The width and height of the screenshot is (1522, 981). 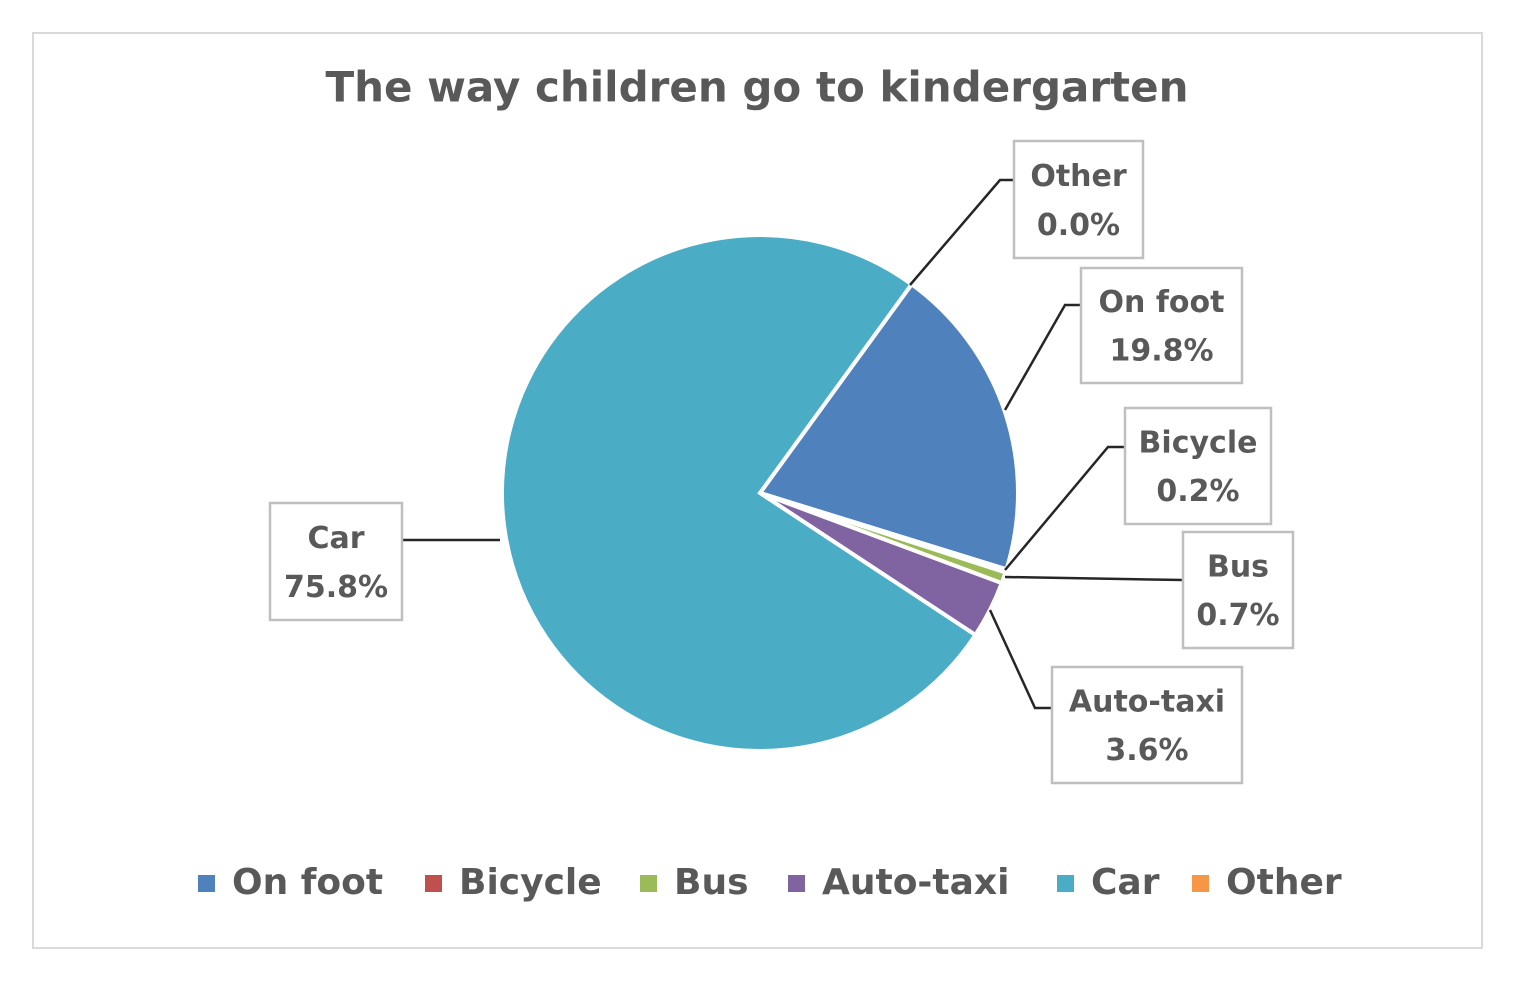 What do you see at coordinates (756, 87) in the screenshot?
I see `chart-title: The way children go to kindergarten` at bounding box center [756, 87].